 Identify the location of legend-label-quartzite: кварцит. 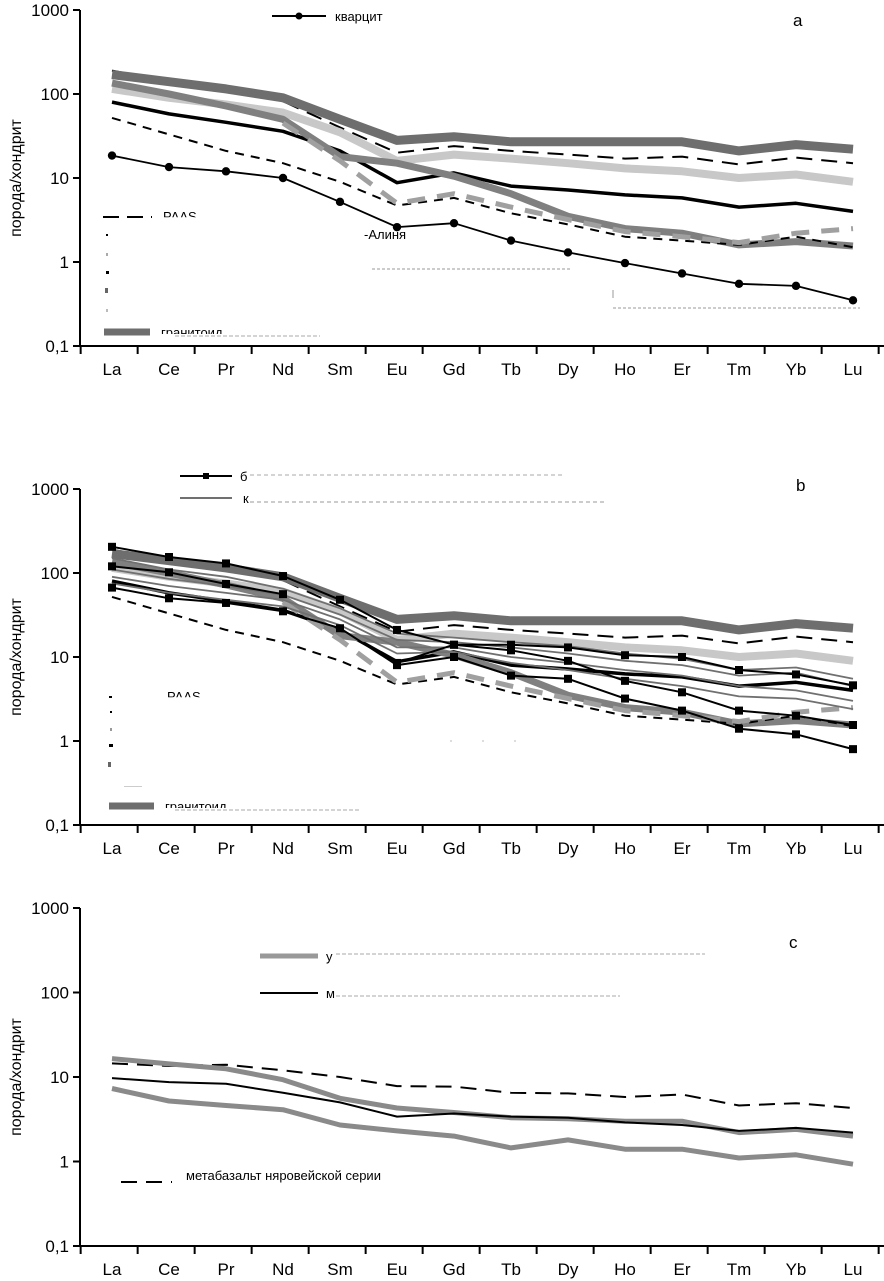
(359, 16).